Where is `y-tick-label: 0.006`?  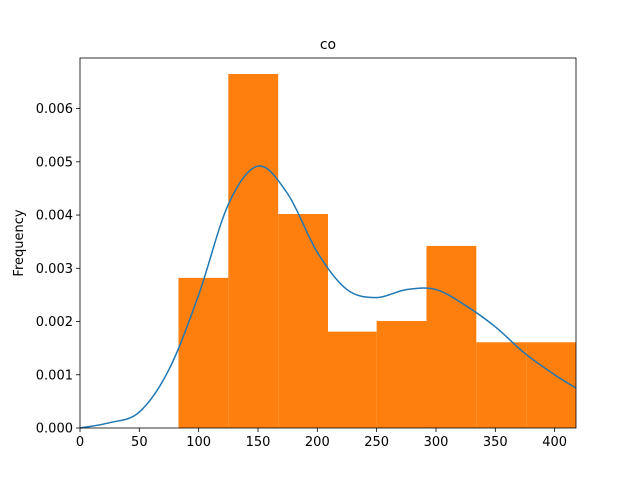 y-tick-label: 0.006 is located at coordinates (54, 109).